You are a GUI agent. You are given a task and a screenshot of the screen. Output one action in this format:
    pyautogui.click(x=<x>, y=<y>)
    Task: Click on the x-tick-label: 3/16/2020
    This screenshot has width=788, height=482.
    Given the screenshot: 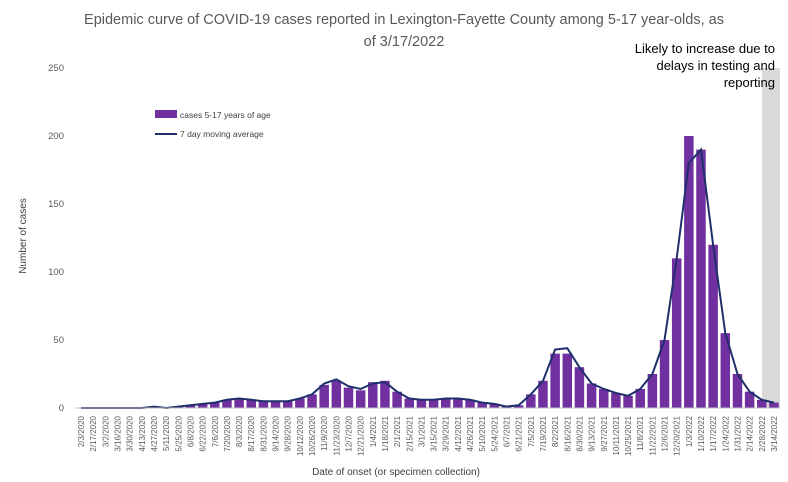 What is the action you would take?
    pyautogui.click(x=118, y=433)
    